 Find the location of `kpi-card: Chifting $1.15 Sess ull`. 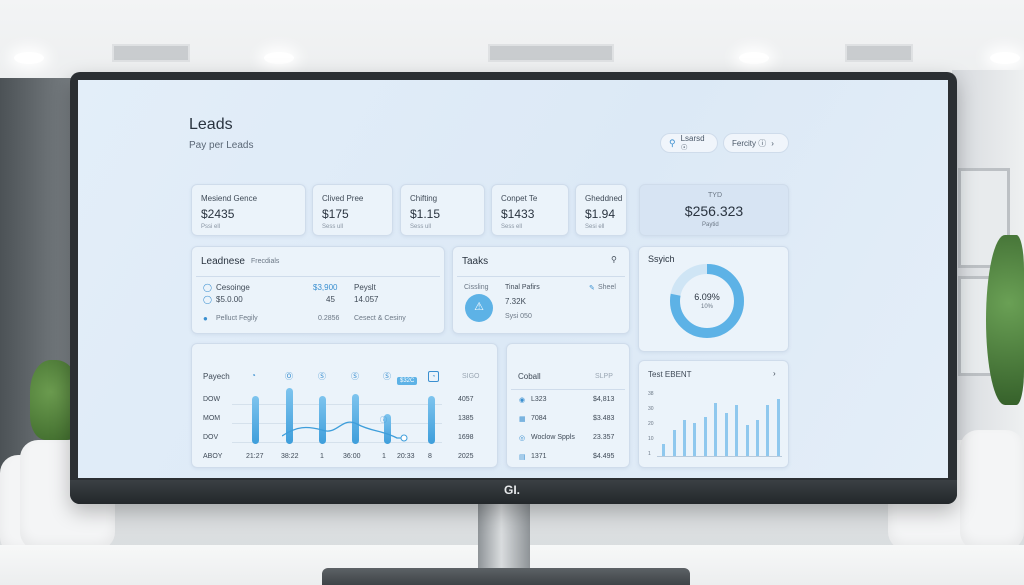

kpi-card: Chifting $1.15 Sess ull is located at coordinates (442, 210).